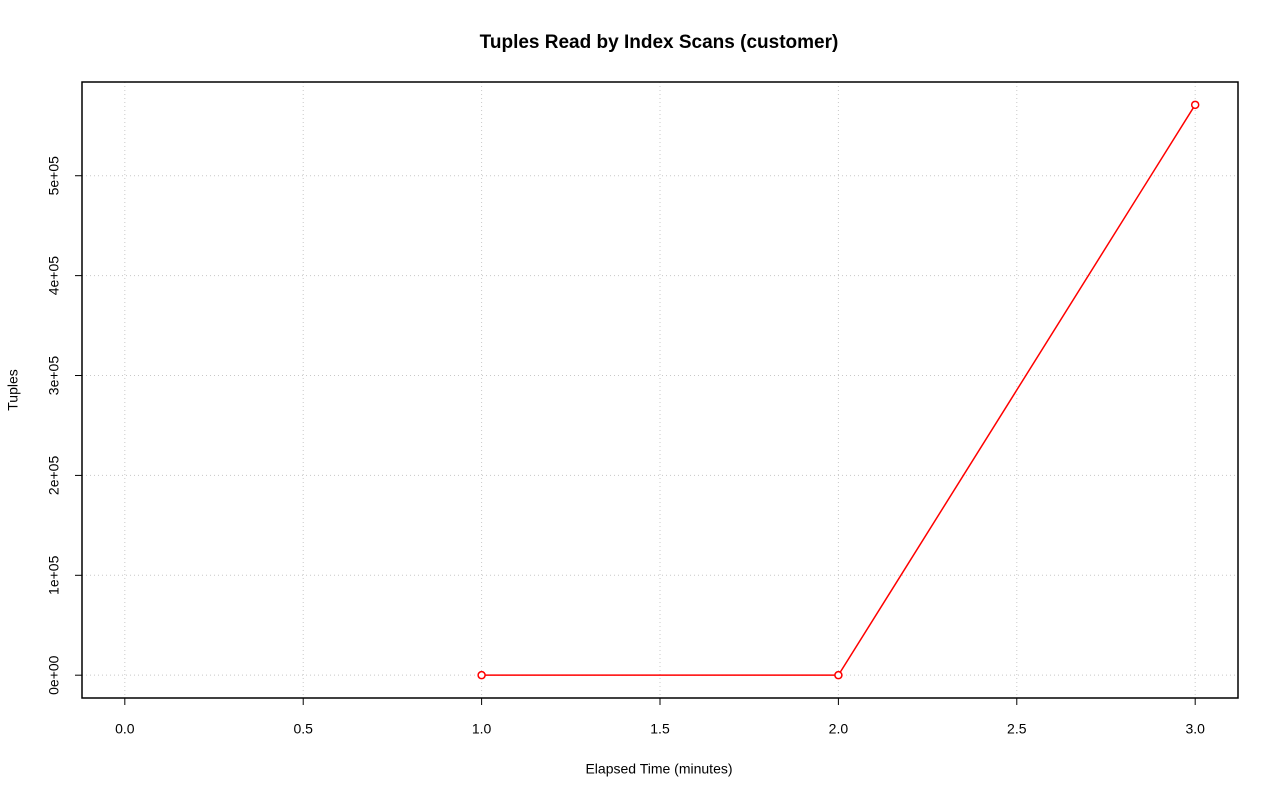 The width and height of the screenshot is (1280, 801). I want to click on y-tick-label: 0e+00, so click(54, 675).